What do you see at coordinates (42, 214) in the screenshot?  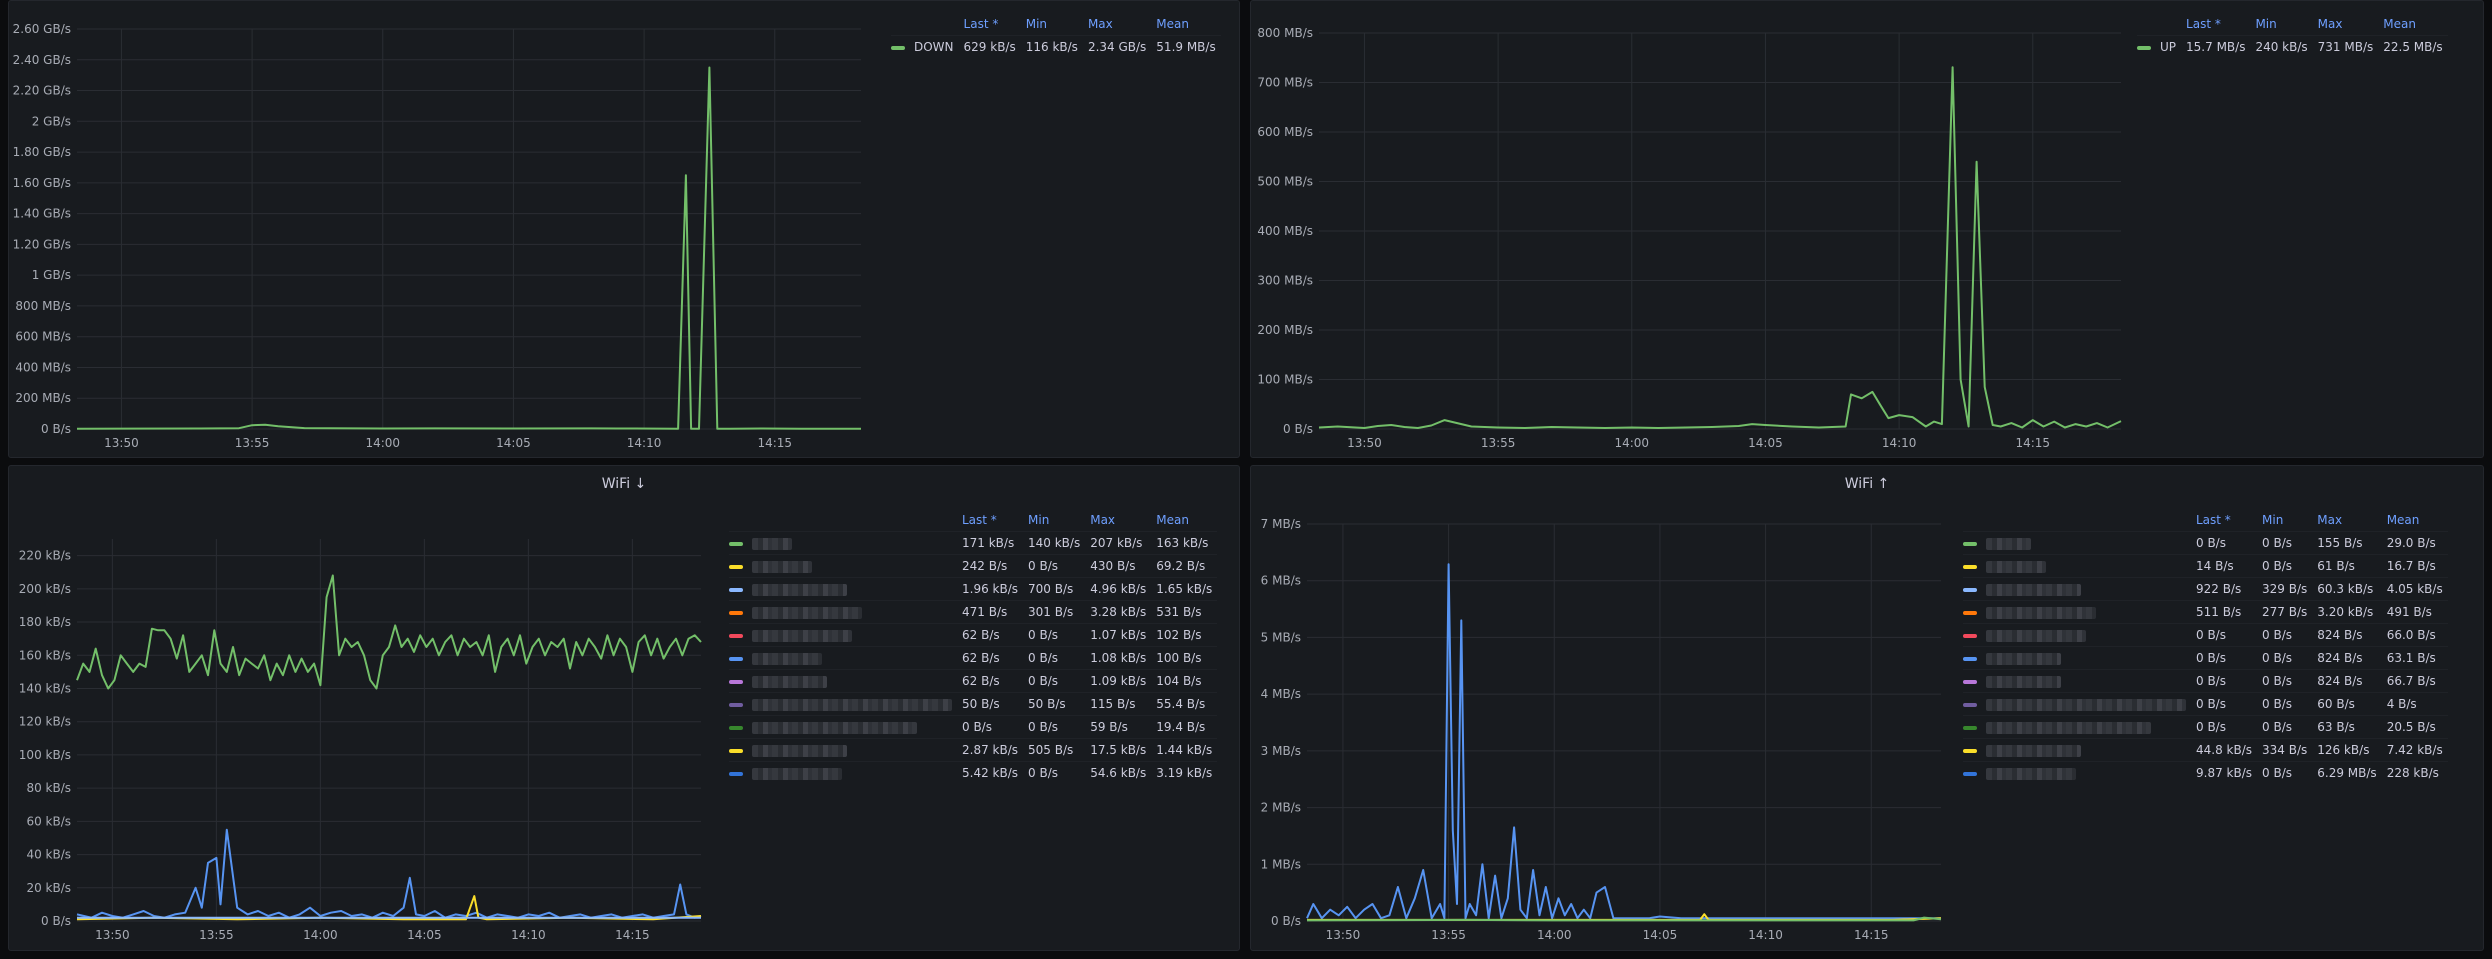 I see `y-tick-label: 1.40 GB/s` at bounding box center [42, 214].